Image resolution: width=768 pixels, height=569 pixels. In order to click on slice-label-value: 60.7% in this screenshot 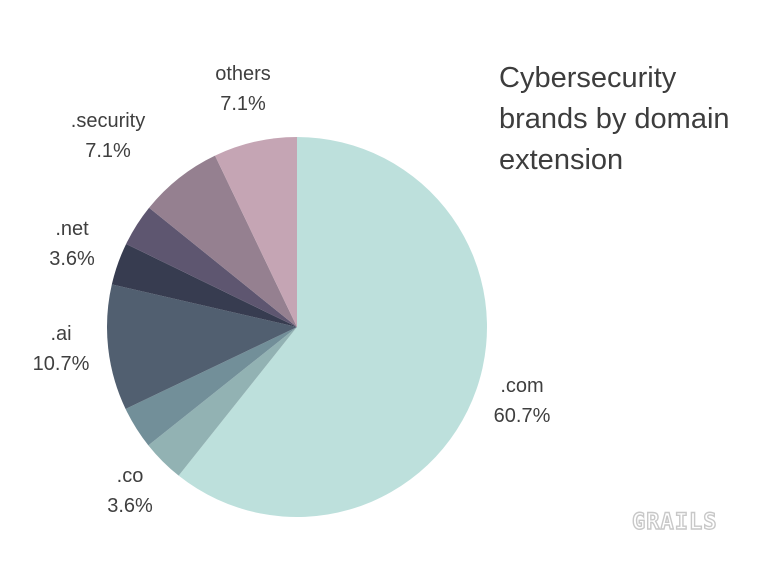, I will do `click(522, 416)`.